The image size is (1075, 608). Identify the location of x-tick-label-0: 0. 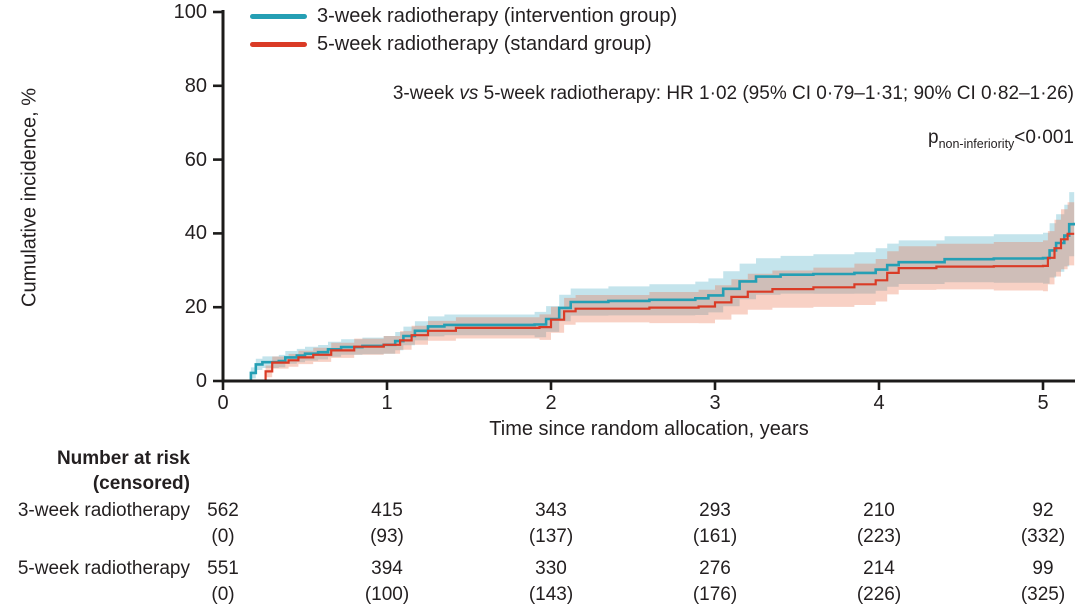
(223, 403).